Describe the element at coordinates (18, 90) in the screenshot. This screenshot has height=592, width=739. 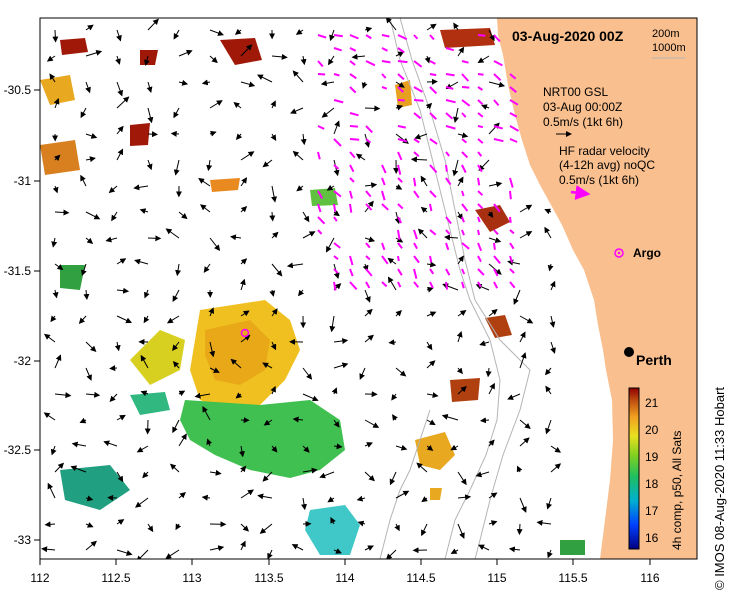
I see `y-tick-label: -30.5` at that location.